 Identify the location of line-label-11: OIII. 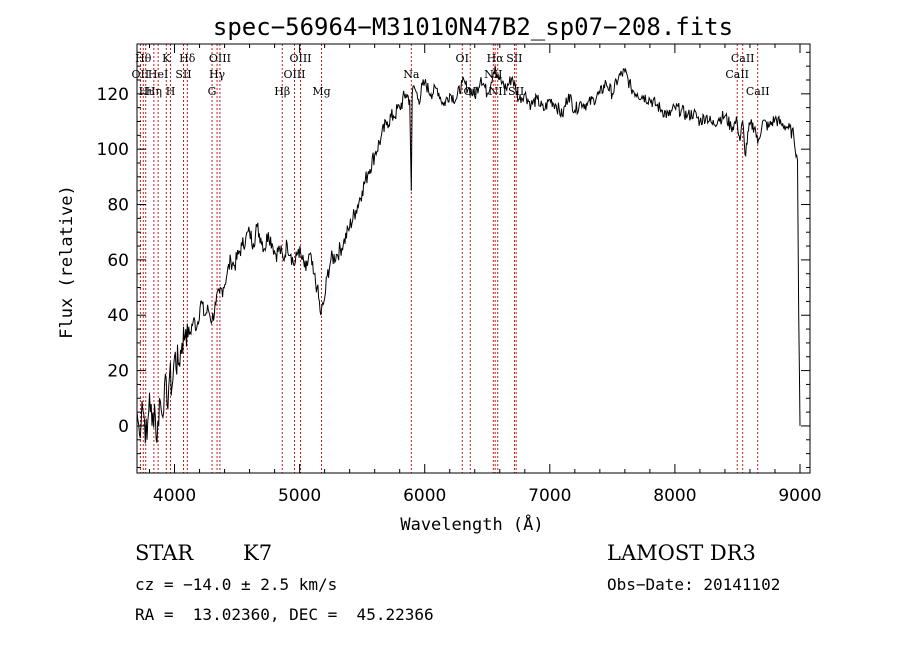
(220, 58).